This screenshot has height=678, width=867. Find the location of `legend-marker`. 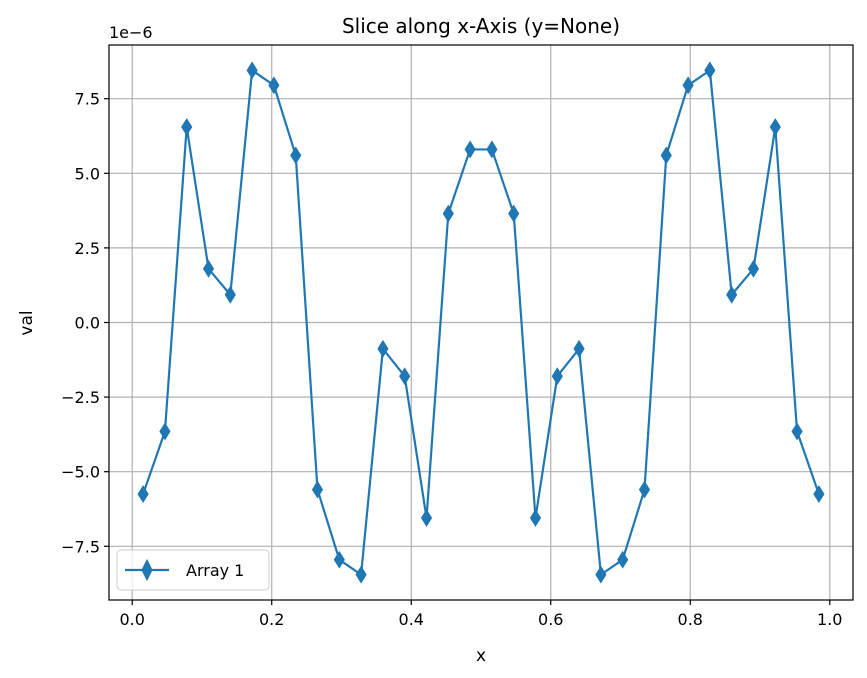

legend-marker is located at coordinates (147, 570).